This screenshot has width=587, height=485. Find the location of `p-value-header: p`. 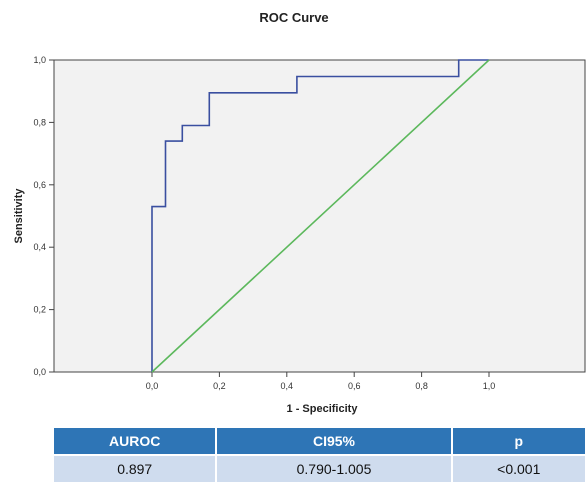

p-value-header: p is located at coordinates (518, 441).